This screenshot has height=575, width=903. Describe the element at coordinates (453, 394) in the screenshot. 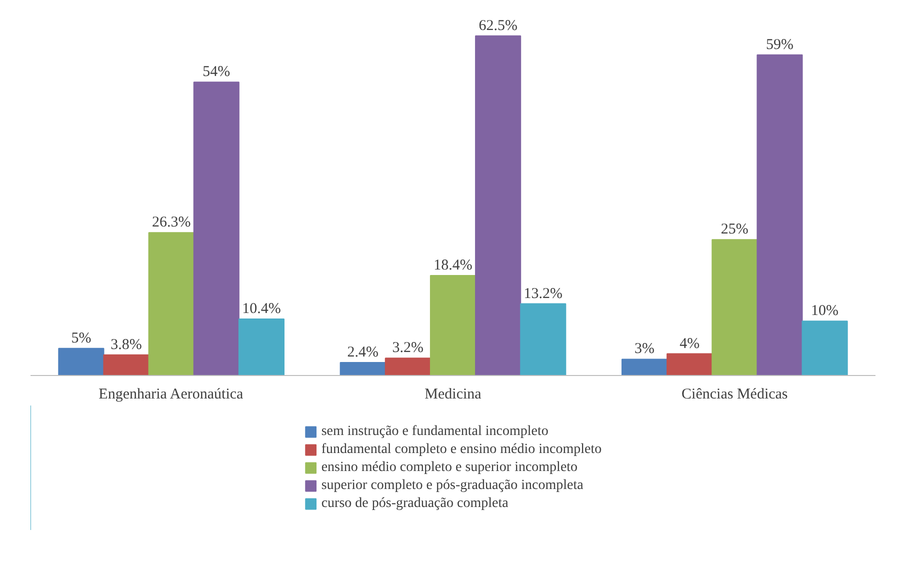

I see `x-tick-label: Medicina` at that location.